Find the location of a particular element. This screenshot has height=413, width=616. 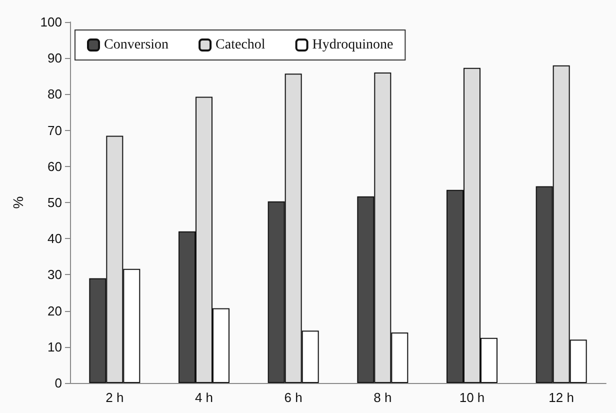

legend-label: Catechol is located at coordinates (241, 45).